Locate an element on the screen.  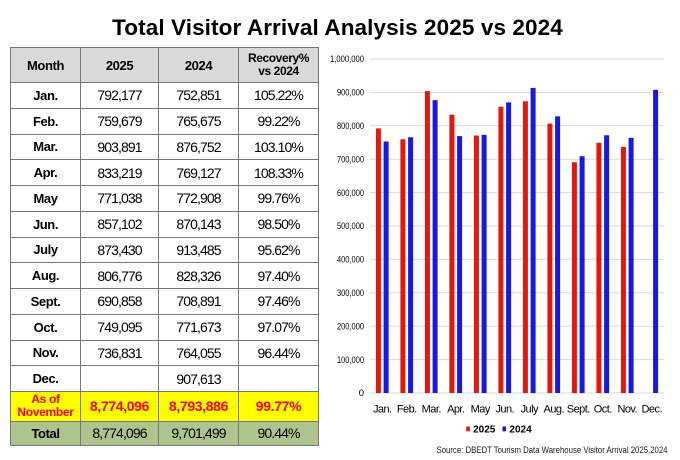
svg-text: Jan. is located at coordinates (382, 410).